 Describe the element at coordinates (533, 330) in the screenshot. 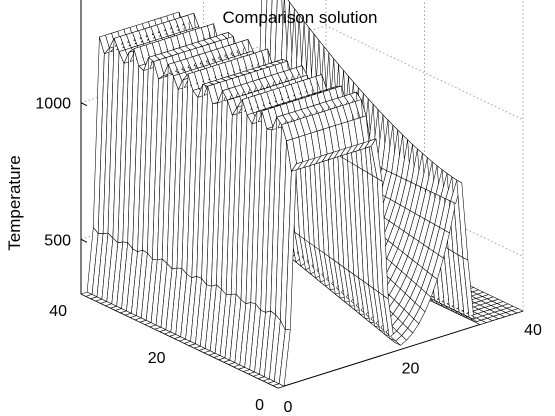

I see `x-tick-label: 40` at that location.